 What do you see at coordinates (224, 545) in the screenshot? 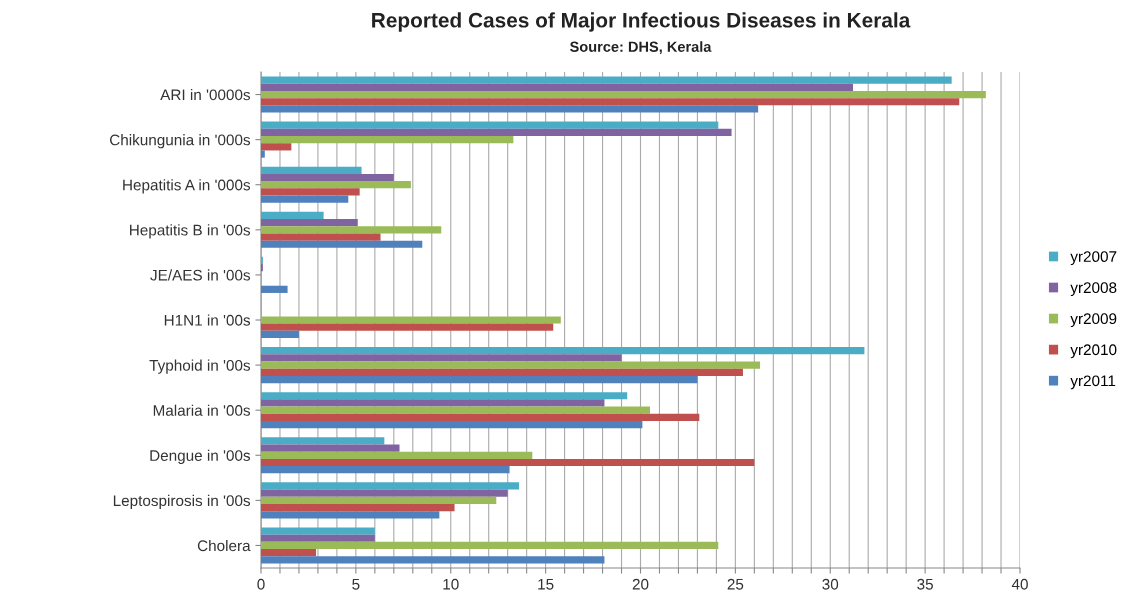
I see `y-tick-label: Cholera` at bounding box center [224, 545].